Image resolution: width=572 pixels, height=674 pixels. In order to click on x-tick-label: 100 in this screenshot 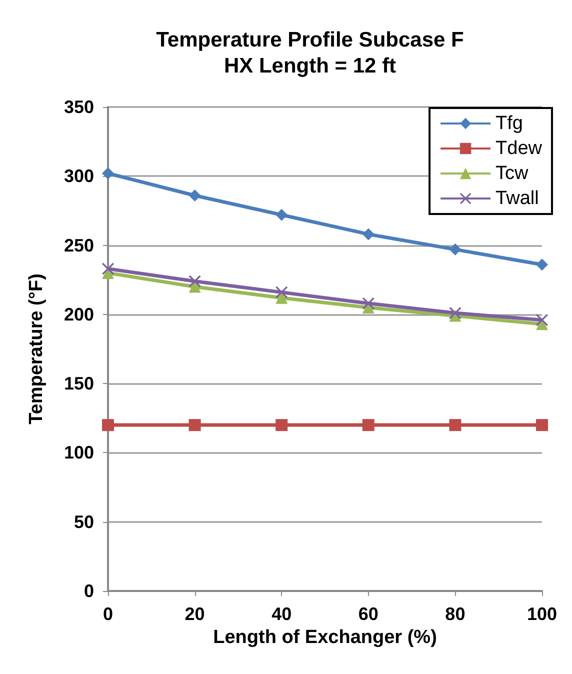, I will do `click(542, 614)`.